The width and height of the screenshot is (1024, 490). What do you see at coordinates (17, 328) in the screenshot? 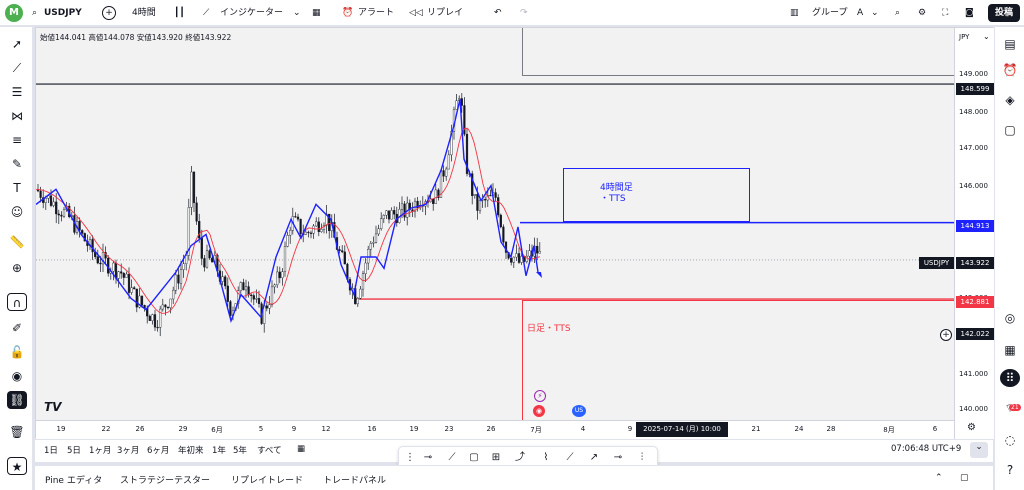
I see `keep-drawing-icon: ✐` at bounding box center [17, 328].